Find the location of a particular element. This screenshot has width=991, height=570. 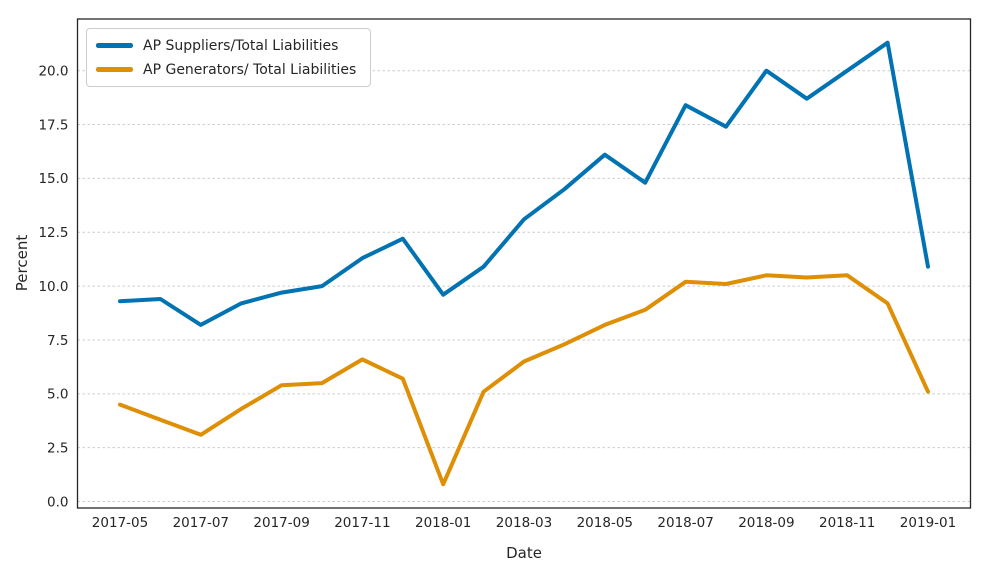

y-tick-10.0: 10.0 is located at coordinates (53, 287).